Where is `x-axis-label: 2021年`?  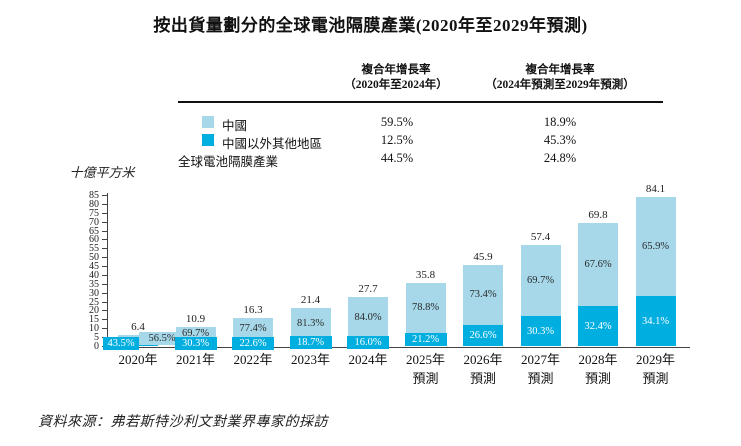 x-axis-label: 2021年 is located at coordinates (195, 359).